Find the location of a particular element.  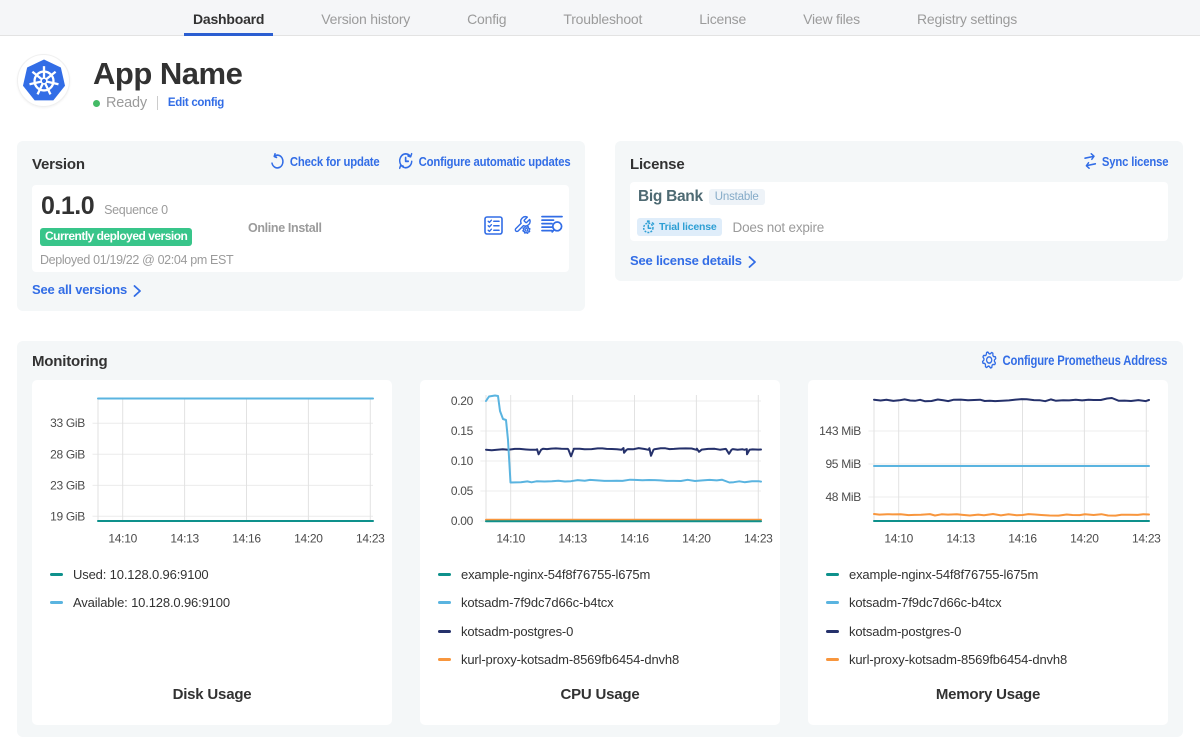

svg-text: 95 MiB is located at coordinates (843, 464).